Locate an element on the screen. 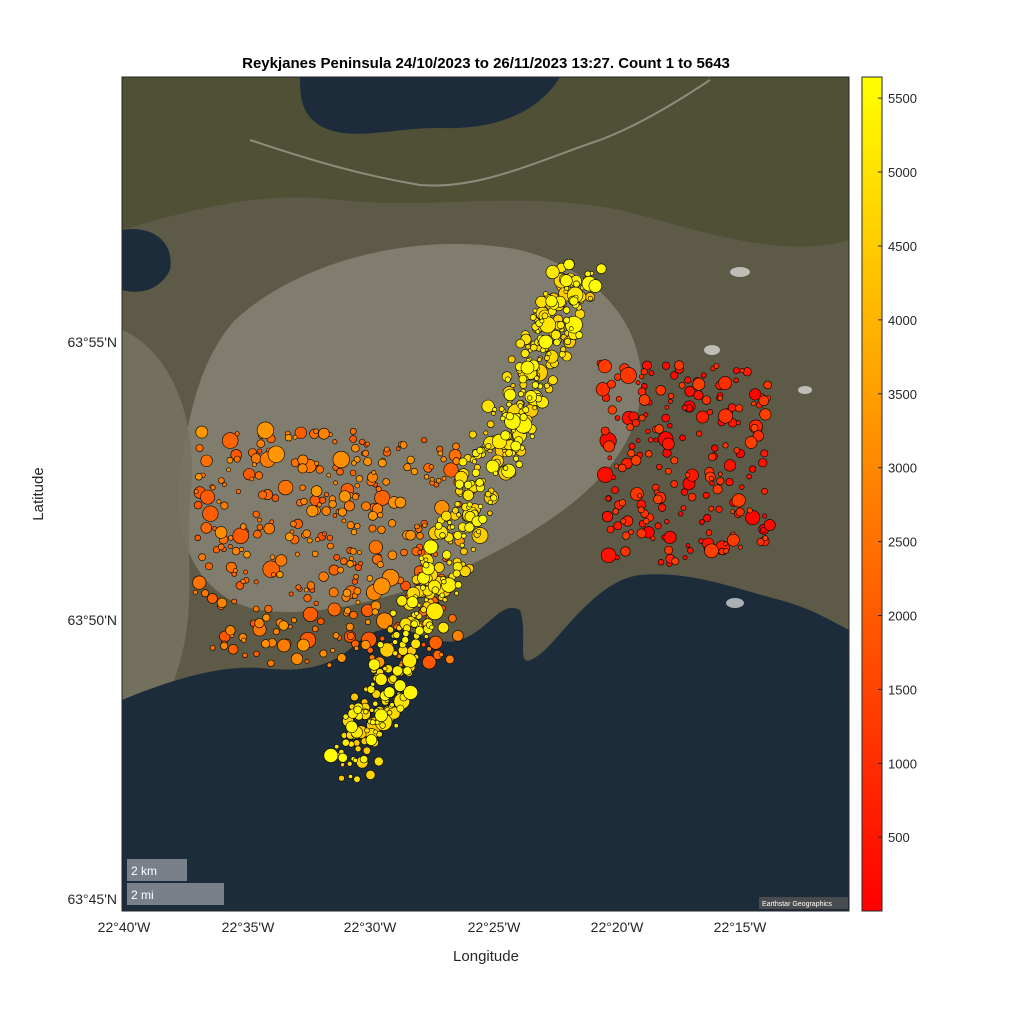  y-tick-label: 63°55'N is located at coordinates (92, 342).